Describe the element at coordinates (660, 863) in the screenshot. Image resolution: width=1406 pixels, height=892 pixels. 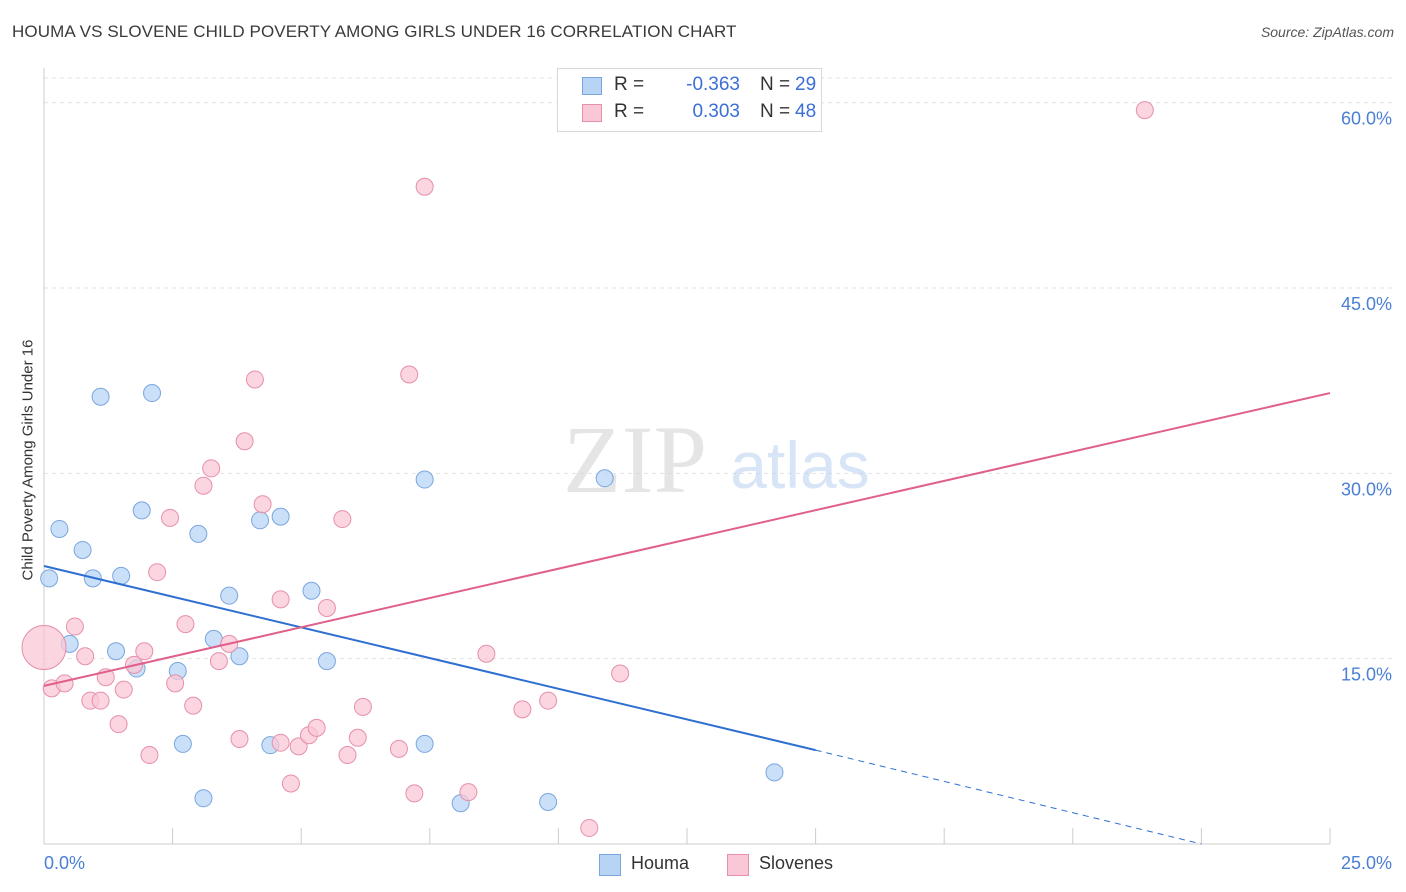
I see `legend-label-houma: Houma` at that location.